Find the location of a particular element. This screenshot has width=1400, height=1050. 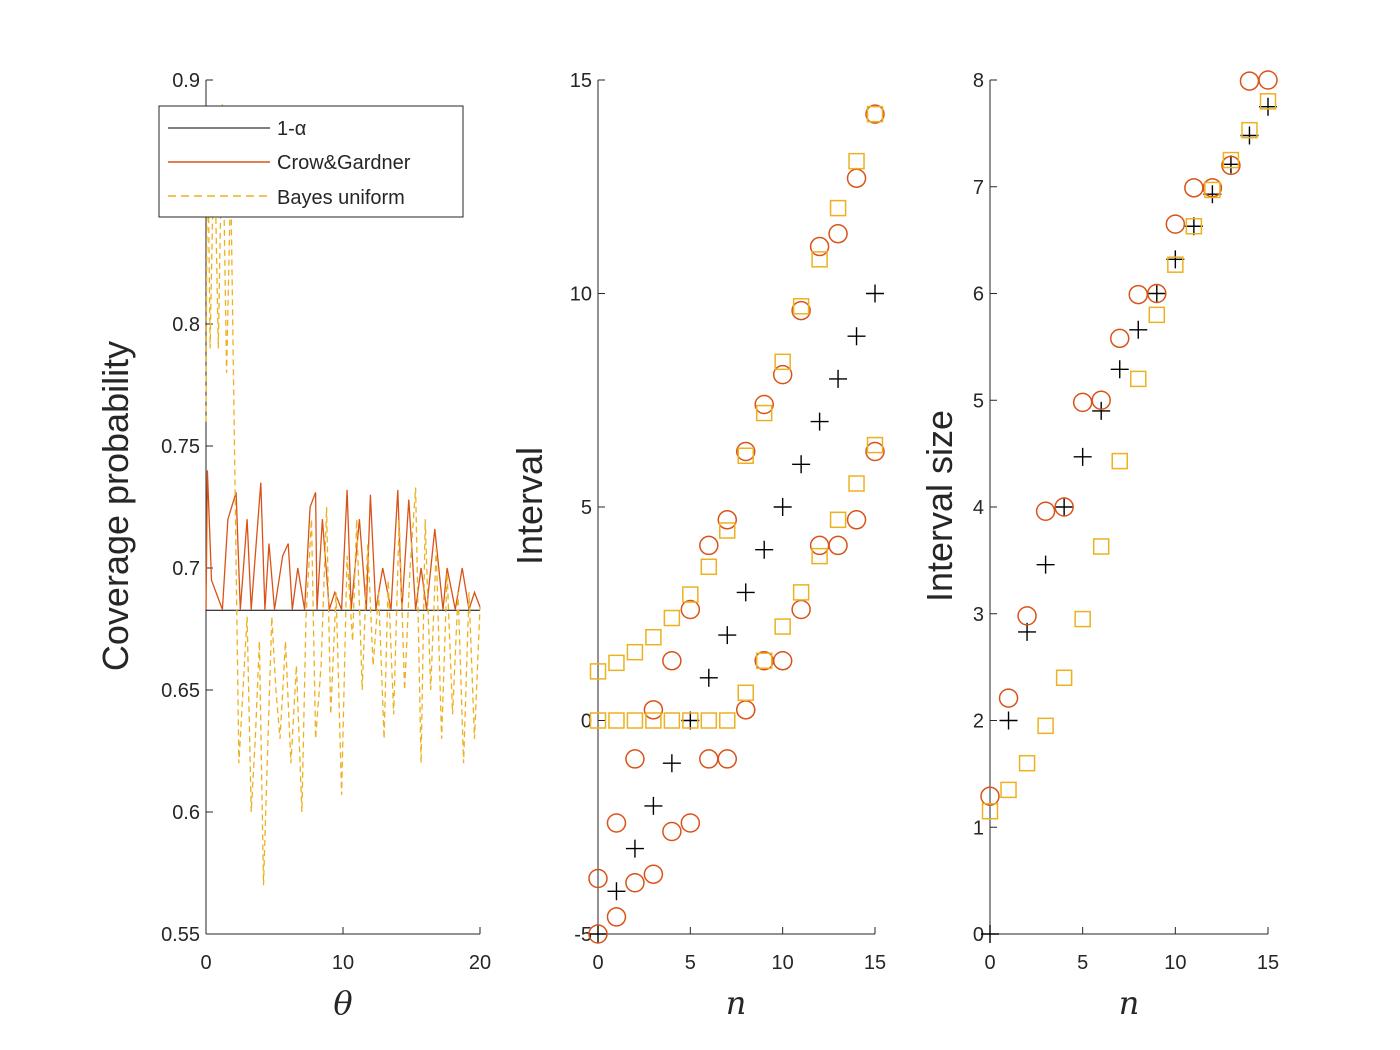

coverage-x-tick-label: 10 is located at coordinates (343, 963).